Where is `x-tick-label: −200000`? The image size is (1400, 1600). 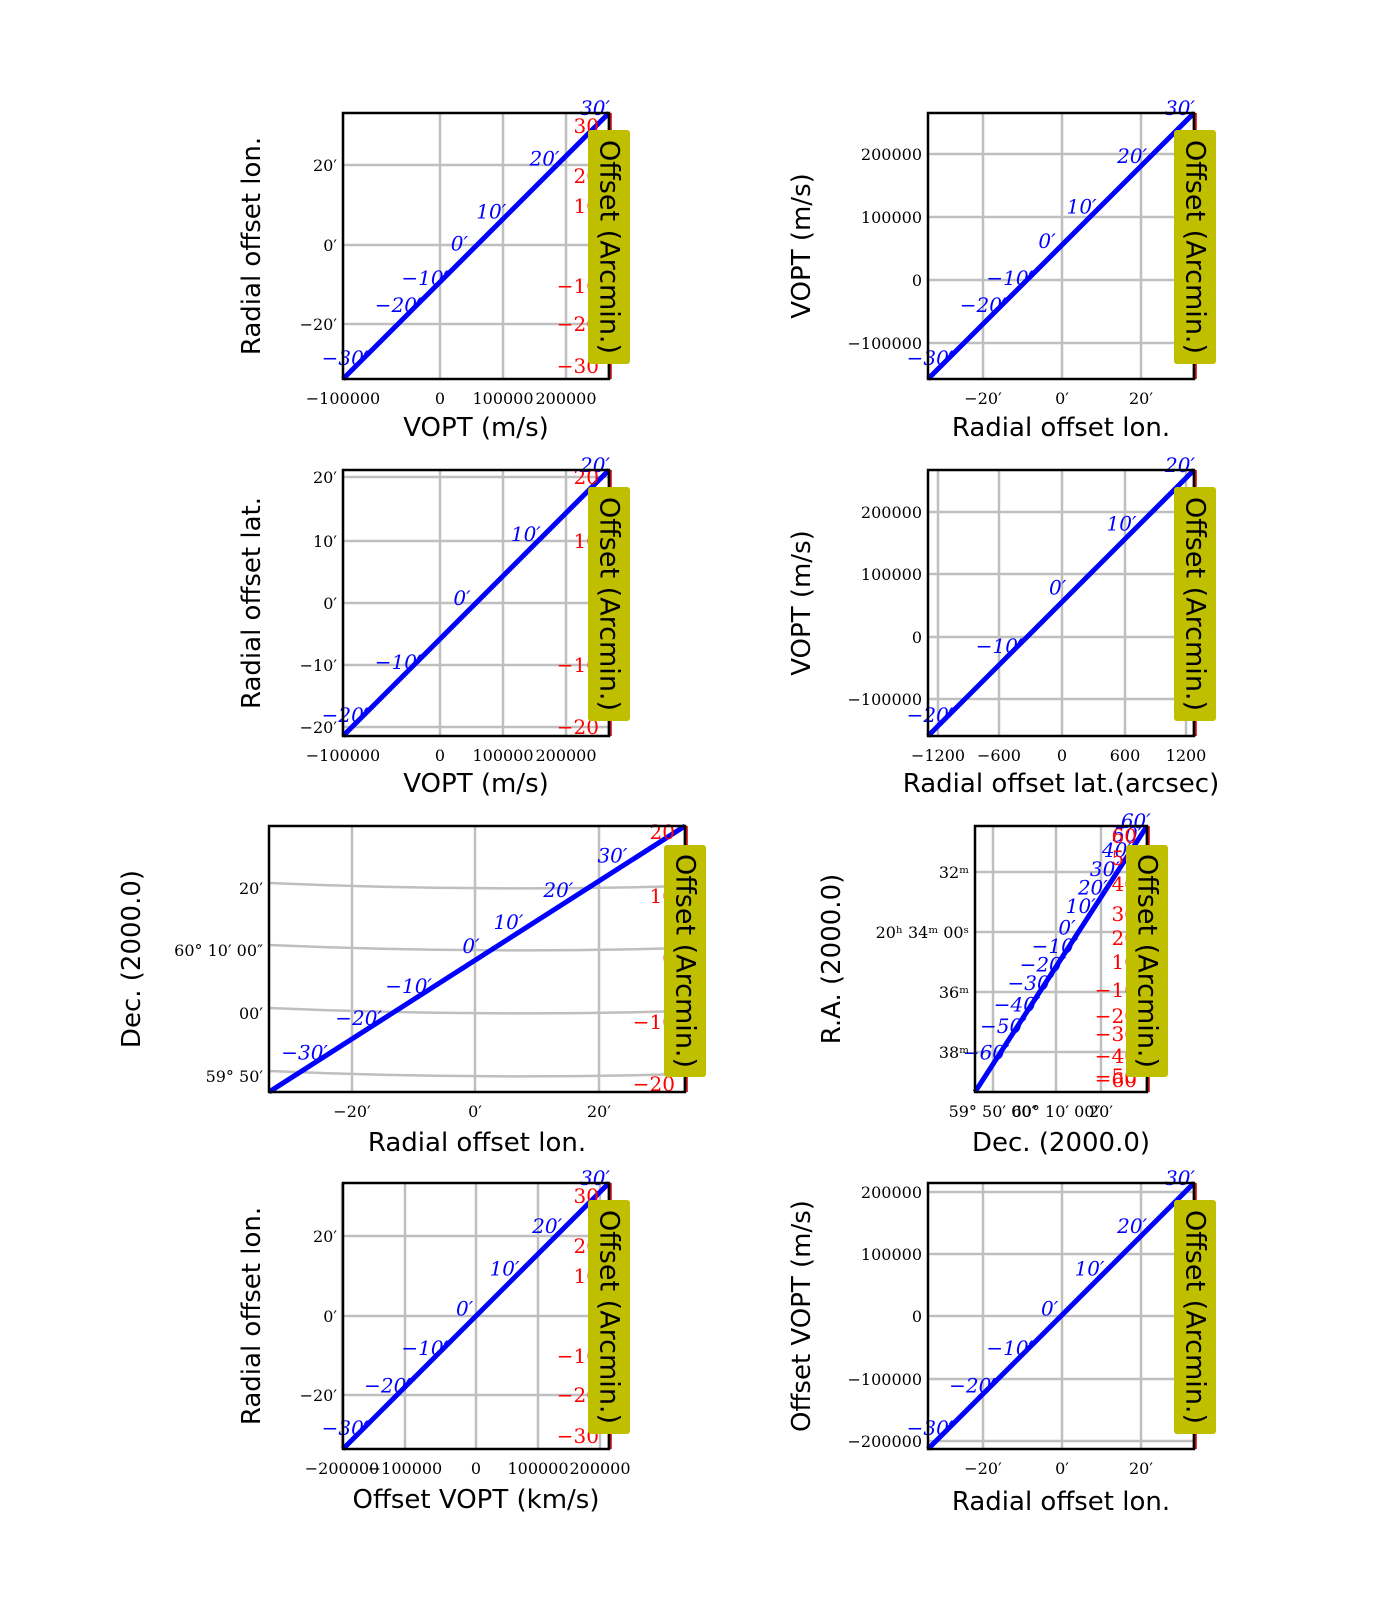 x-tick-label: −200000 is located at coordinates (342, 1468).